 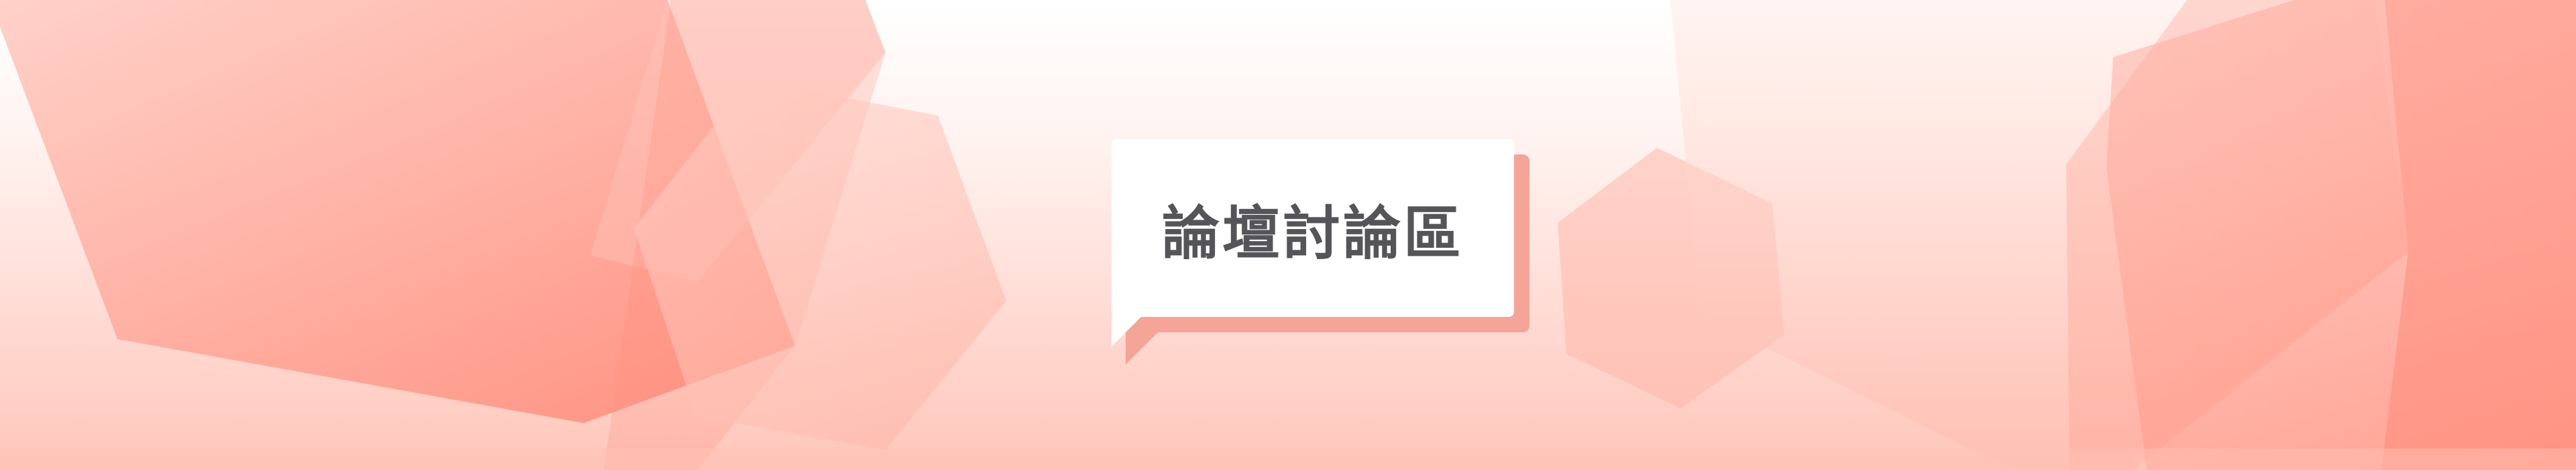 I want to click on speech-bubble: 論壇討論區, so click(x=1313, y=228).